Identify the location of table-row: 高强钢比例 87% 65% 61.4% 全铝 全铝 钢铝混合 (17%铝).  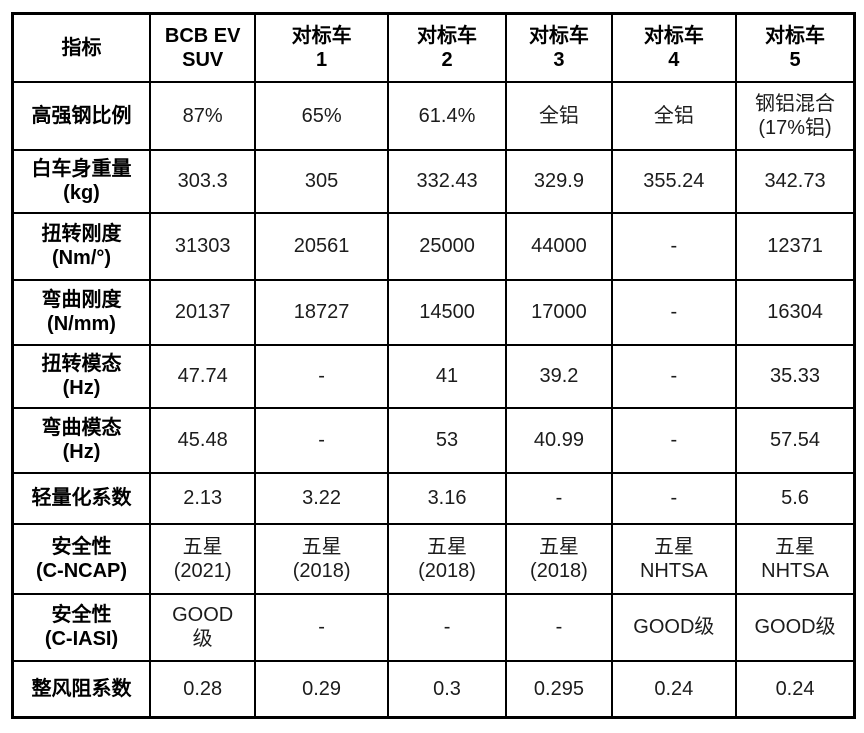
(433, 115).